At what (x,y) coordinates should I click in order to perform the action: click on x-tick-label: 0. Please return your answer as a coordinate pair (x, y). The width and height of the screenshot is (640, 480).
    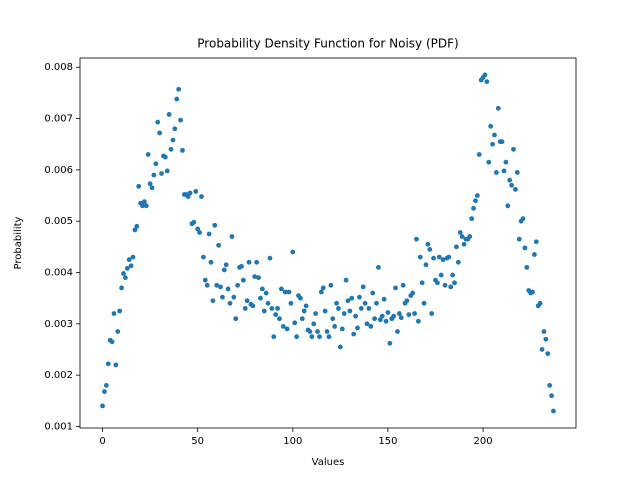
    Looking at the image, I should click on (102, 441).